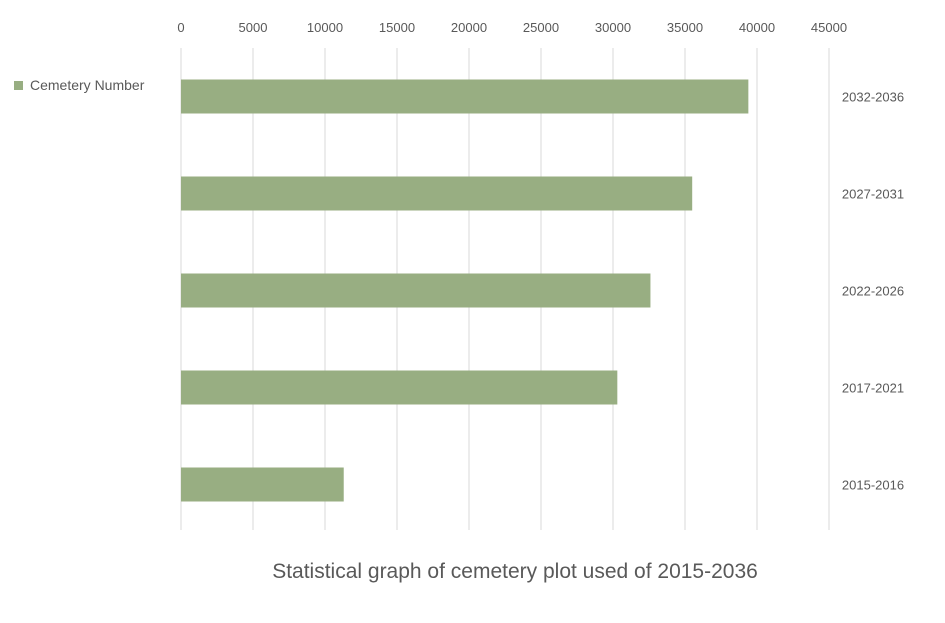 The width and height of the screenshot is (945, 623). Describe the element at coordinates (873, 388) in the screenshot. I see `category-label: 2017-2021` at that location.